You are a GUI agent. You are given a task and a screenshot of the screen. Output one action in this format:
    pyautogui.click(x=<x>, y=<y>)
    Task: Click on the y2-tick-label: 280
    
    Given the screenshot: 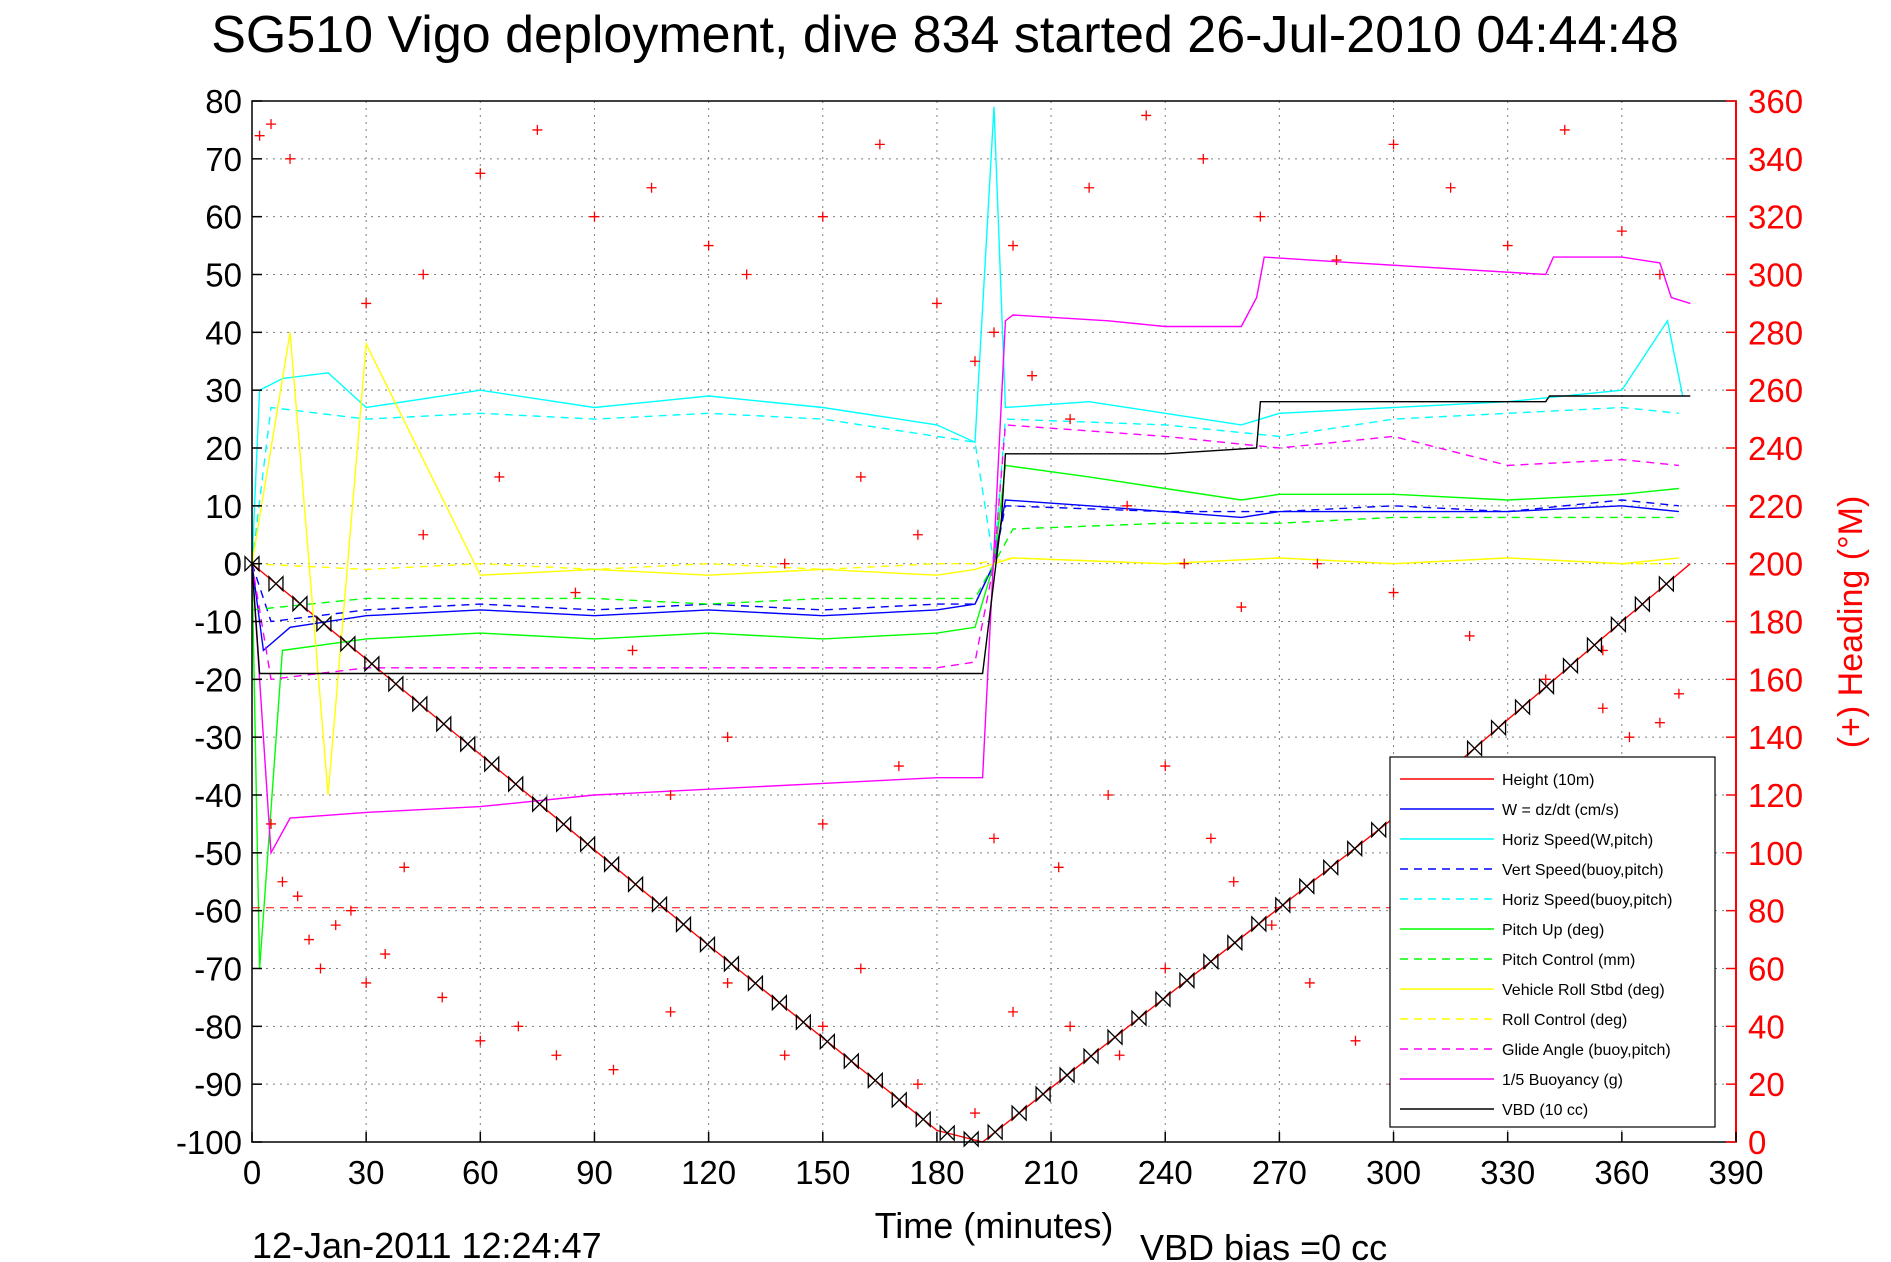 What is the action you would take?
    pyautogui.click(x=1775, y=332)
    